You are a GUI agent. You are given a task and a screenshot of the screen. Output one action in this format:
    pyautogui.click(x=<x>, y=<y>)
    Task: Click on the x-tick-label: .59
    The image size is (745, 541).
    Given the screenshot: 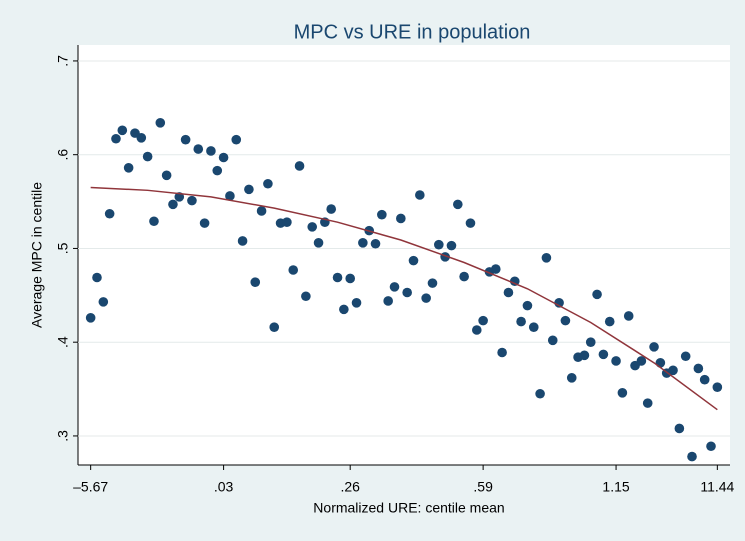 What is the action you would take?
    pyautogui.click(x=483, y=487)
    